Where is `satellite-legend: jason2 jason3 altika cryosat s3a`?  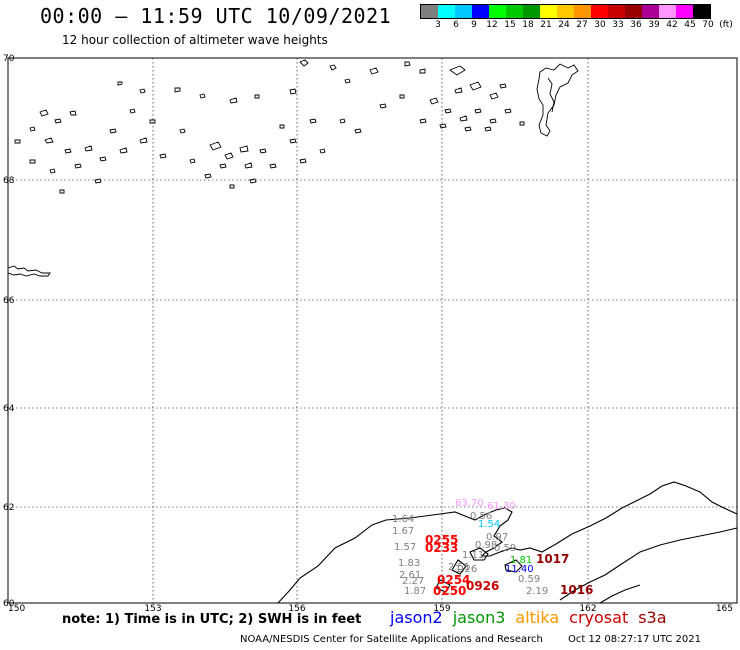 satellite-legend: jason2 jason3 altika cryosat s3a is located at coordinates (533, 617).